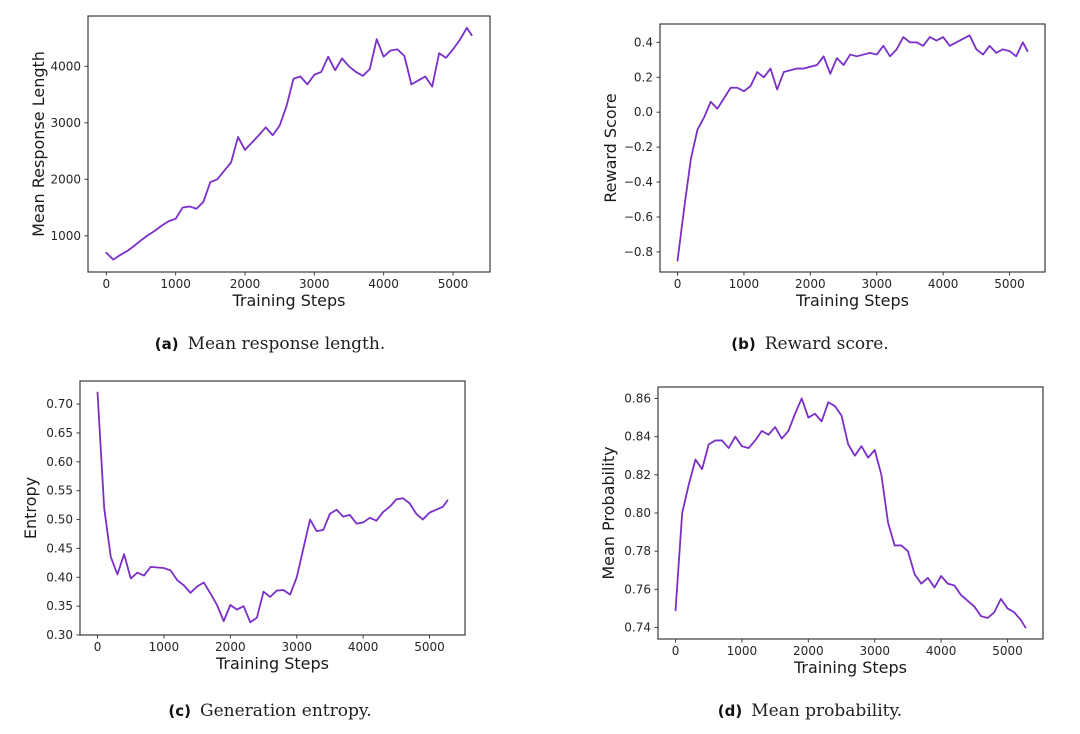 This screenshot has height=734, width=1080. What do you see at coordinates (65, 179) in the screenshot?
I see `y-tick-label: 2000` at bounding box center [65, 179].